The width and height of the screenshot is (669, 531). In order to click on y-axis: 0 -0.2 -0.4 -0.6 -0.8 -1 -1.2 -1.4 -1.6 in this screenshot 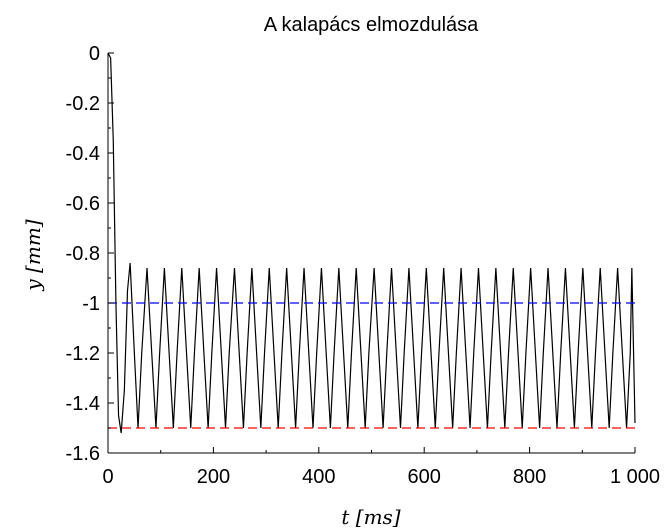, I will do `click(90, 254)`.